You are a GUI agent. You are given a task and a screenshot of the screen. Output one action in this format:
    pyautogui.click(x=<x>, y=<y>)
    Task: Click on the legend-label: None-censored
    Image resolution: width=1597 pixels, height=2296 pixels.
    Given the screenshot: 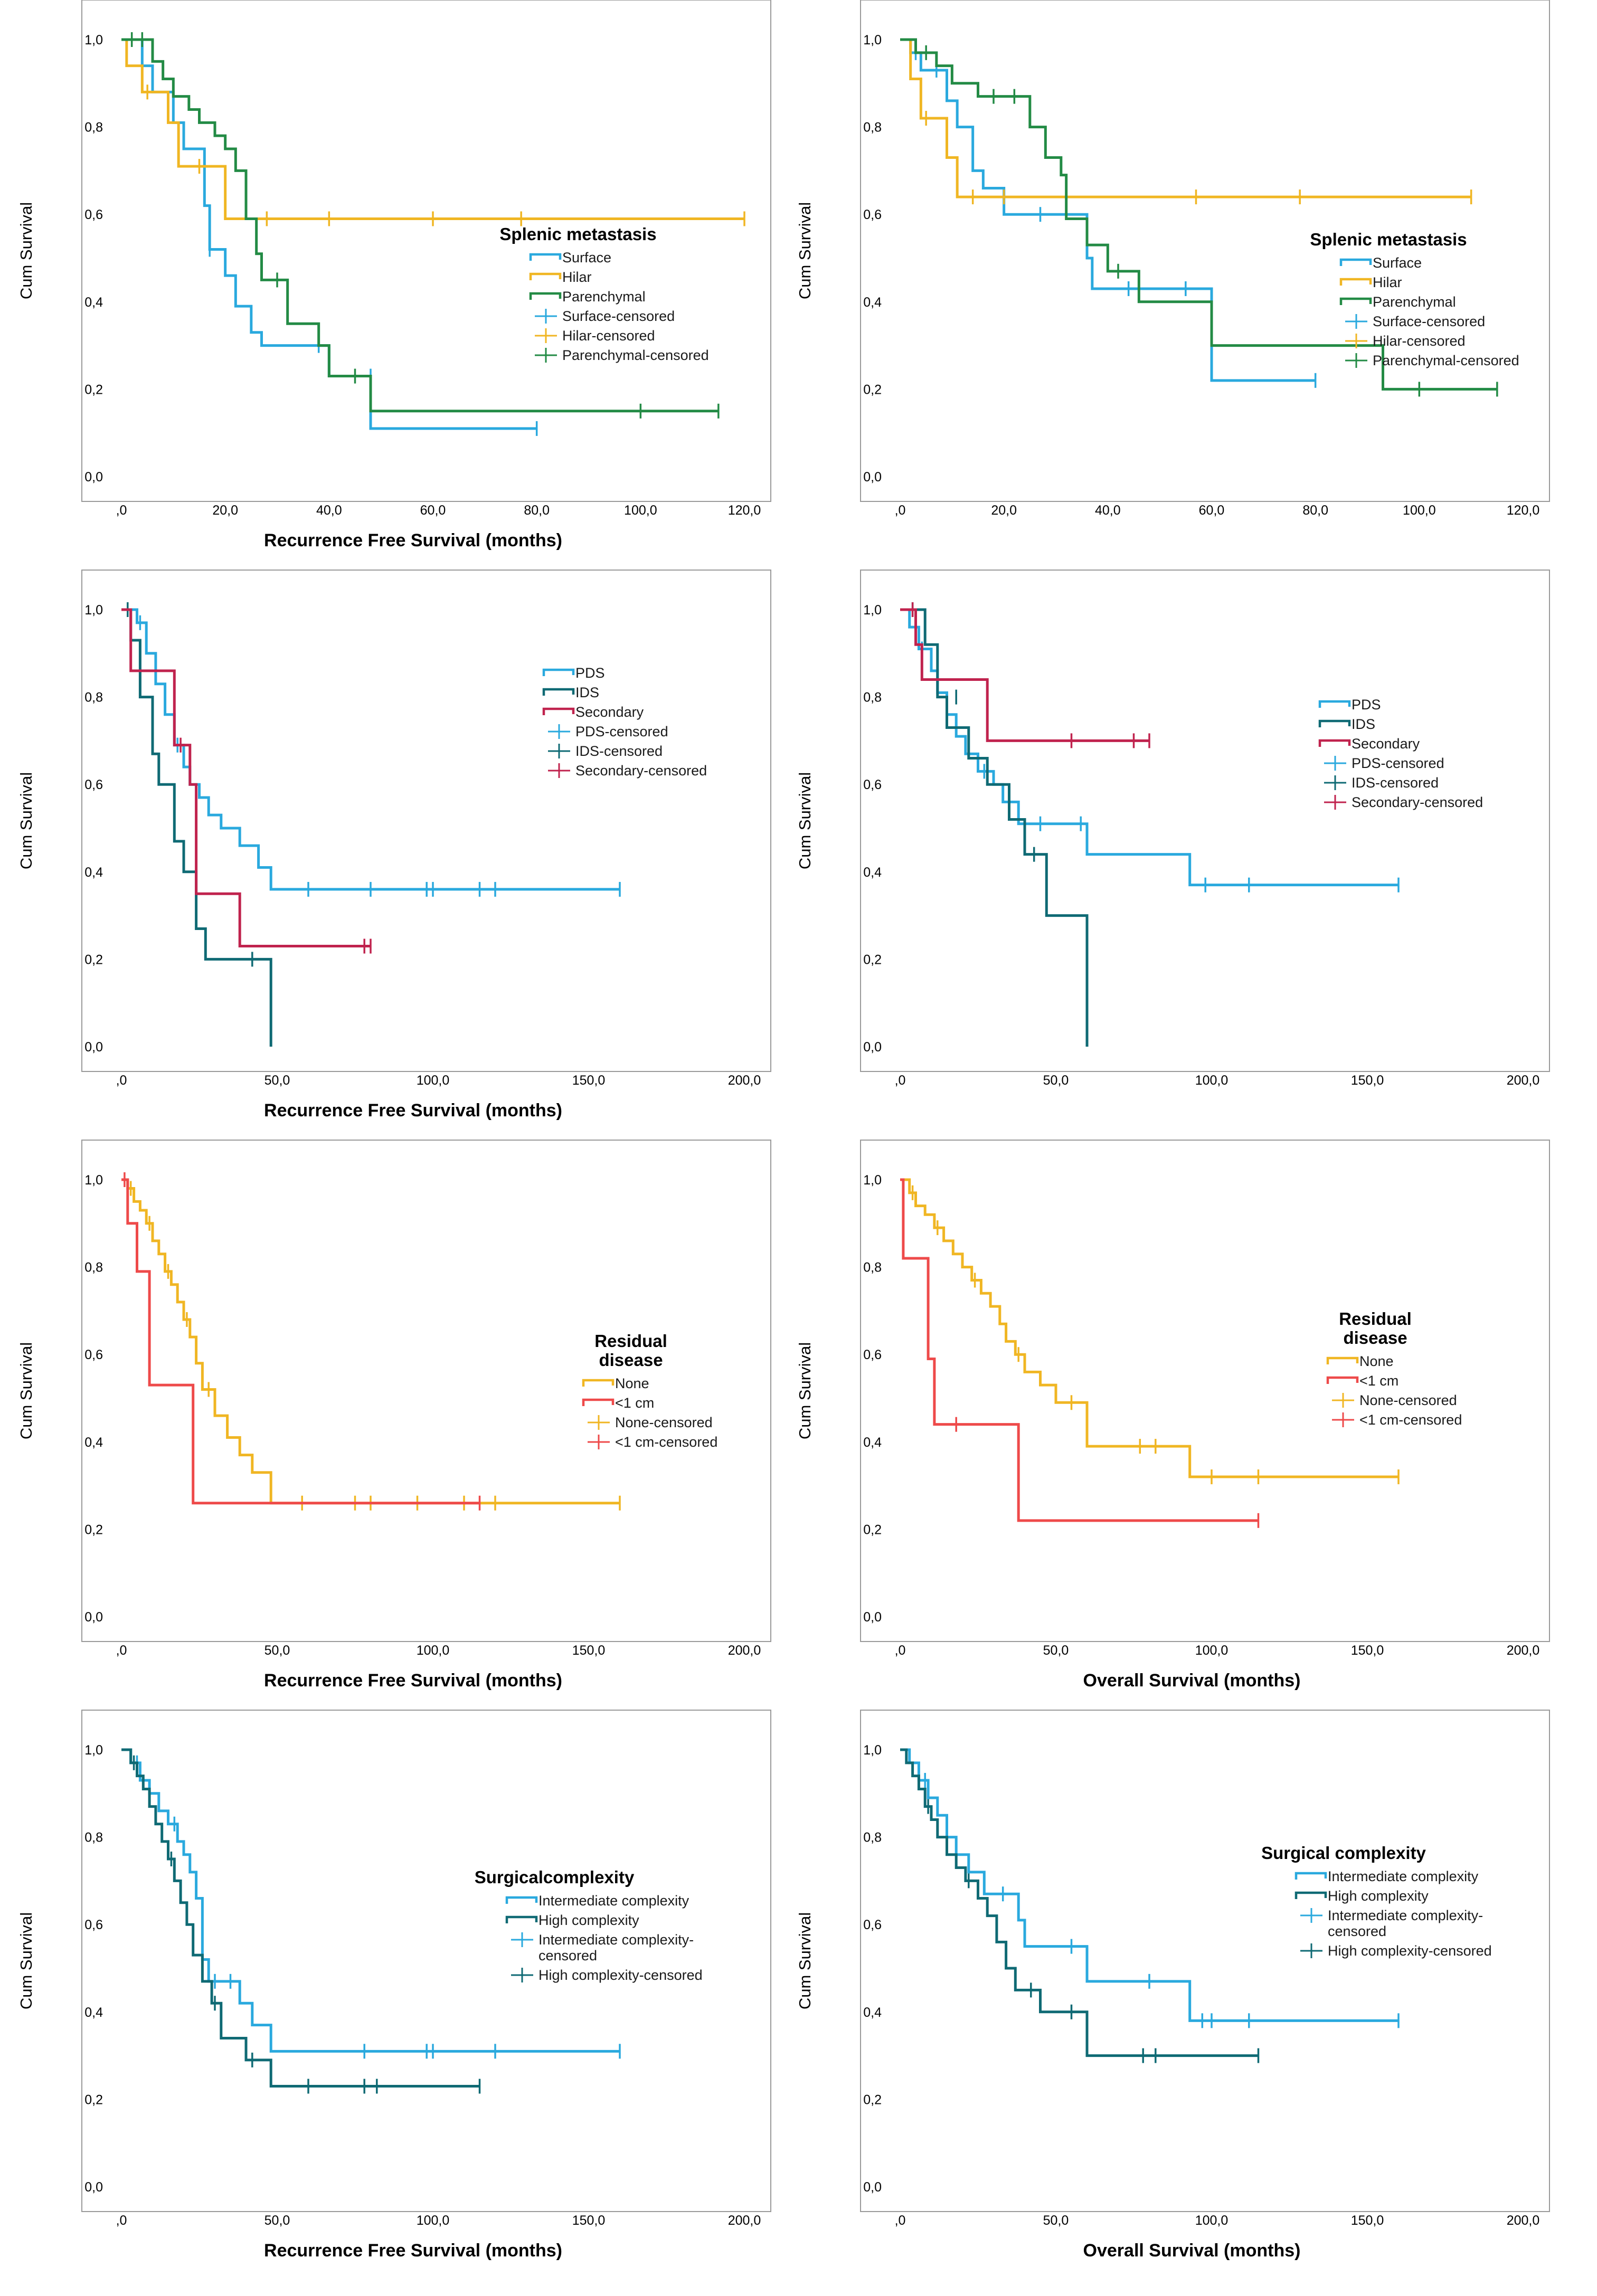 What is the action you would take?
    pyautogui.click(x=664, y=1423)
    